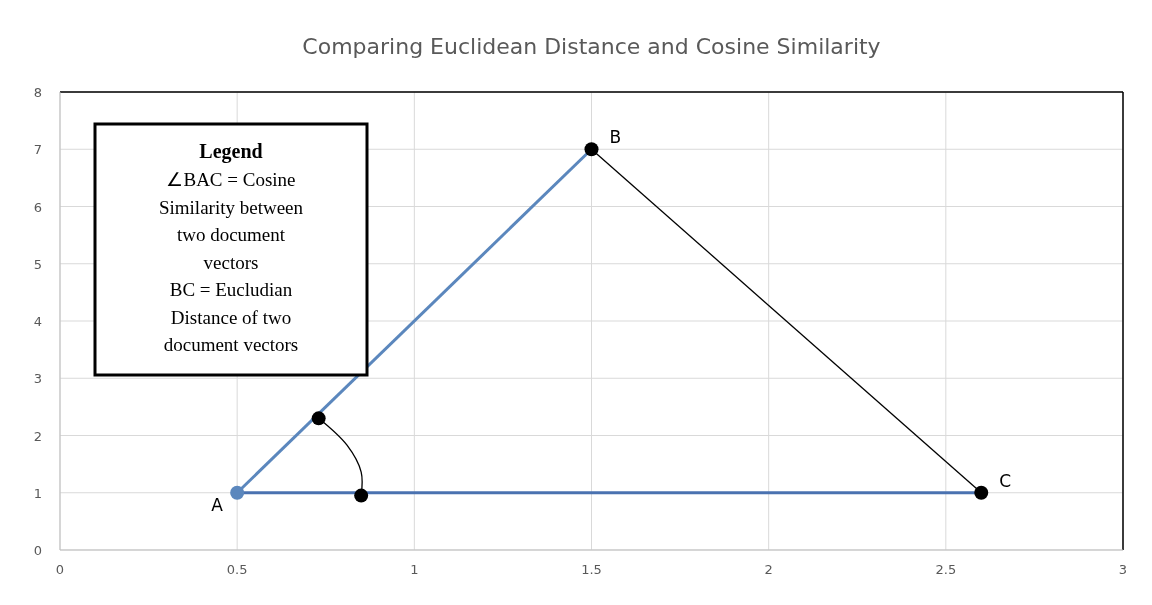 The width and height of the screenshot is (1152, 605). What do you see at coordinates (768, 569) in the screenshot?
I see `x-tick-label: 2` at bounding box center [768, 569].